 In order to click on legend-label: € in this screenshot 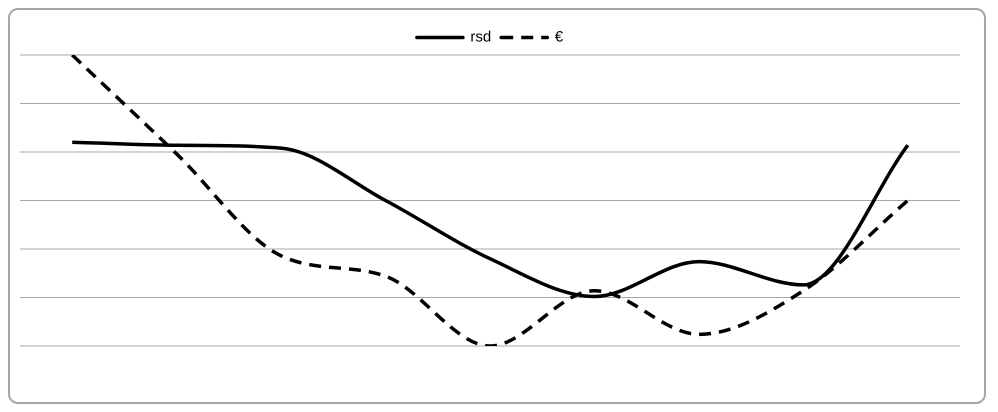, I will do `click(559, 37)`.